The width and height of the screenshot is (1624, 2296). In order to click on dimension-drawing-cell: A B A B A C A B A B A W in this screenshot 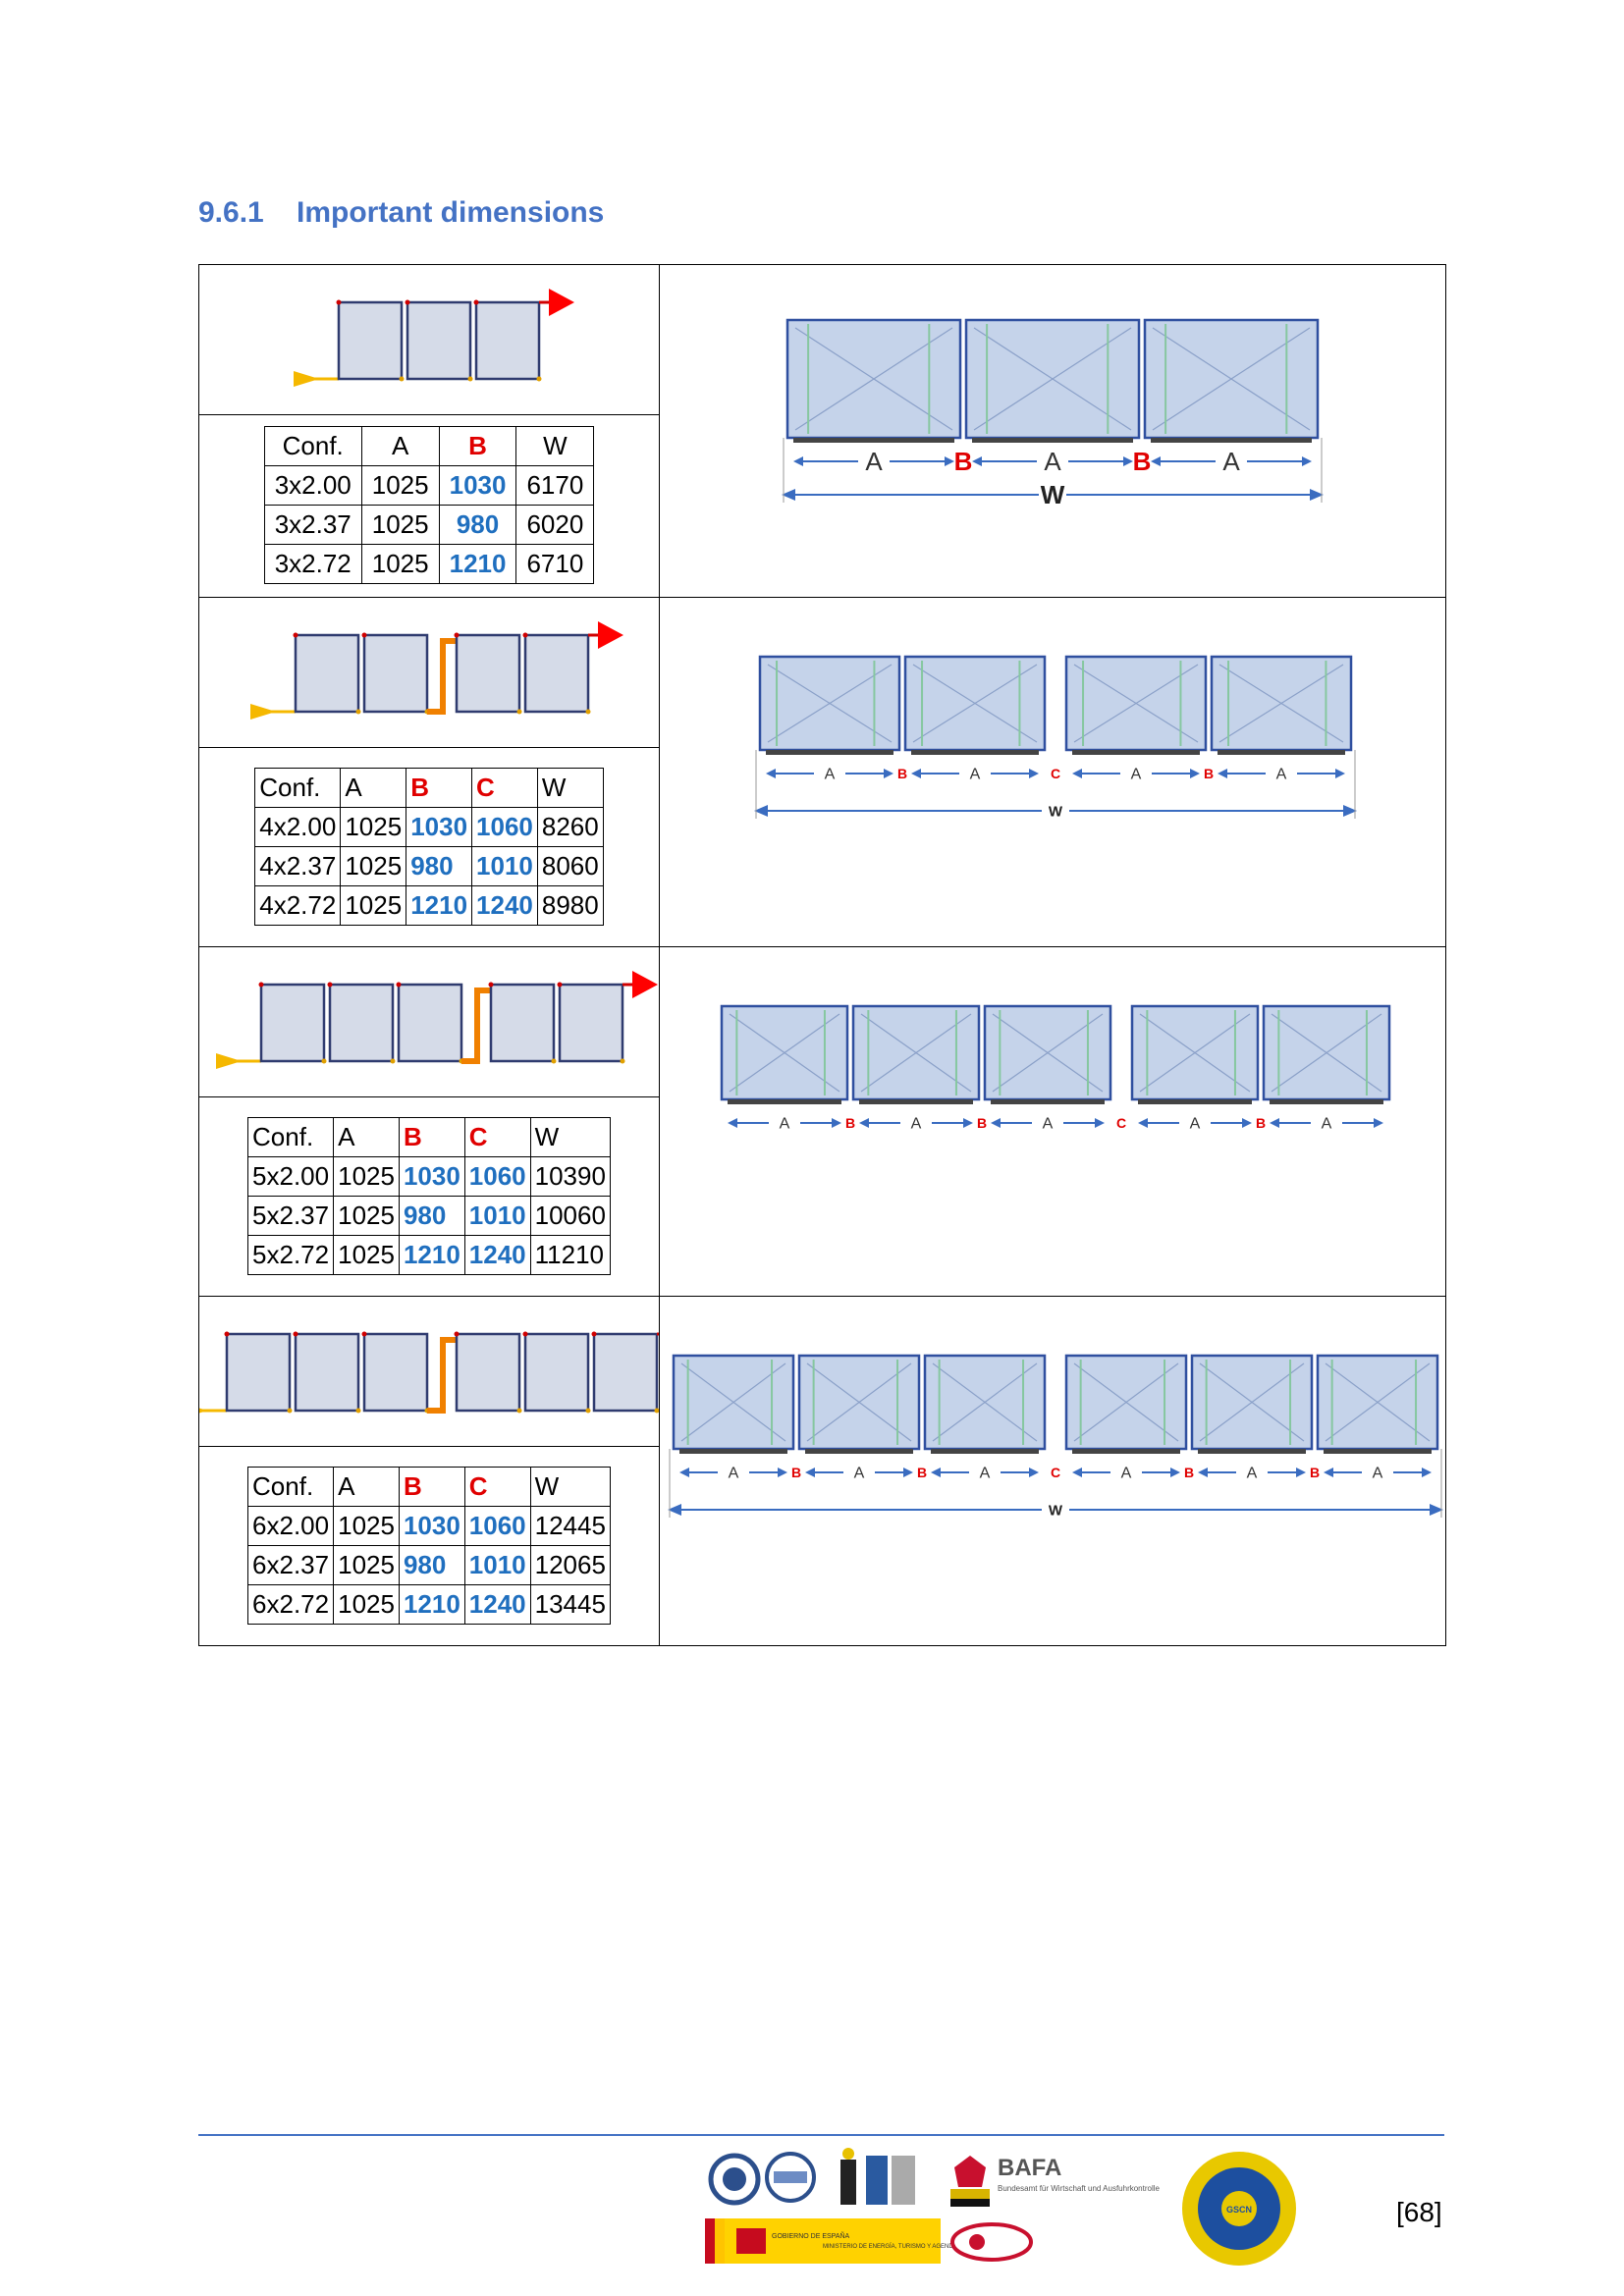, I will do `click(1052, 1471)`.